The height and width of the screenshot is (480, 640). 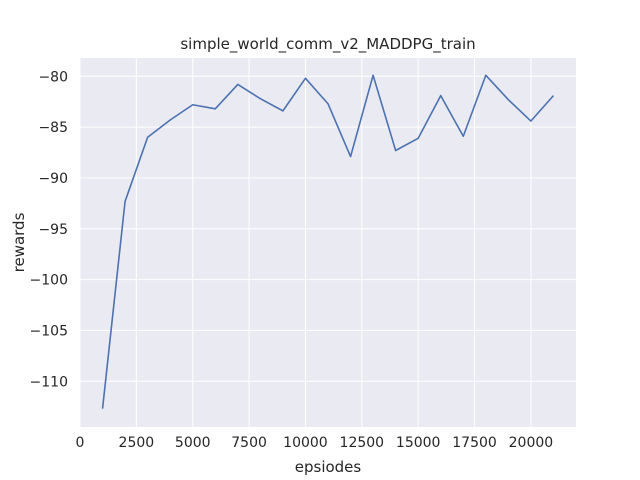 I want to click on y-tick-label: −95, so click(x=53, y=230).